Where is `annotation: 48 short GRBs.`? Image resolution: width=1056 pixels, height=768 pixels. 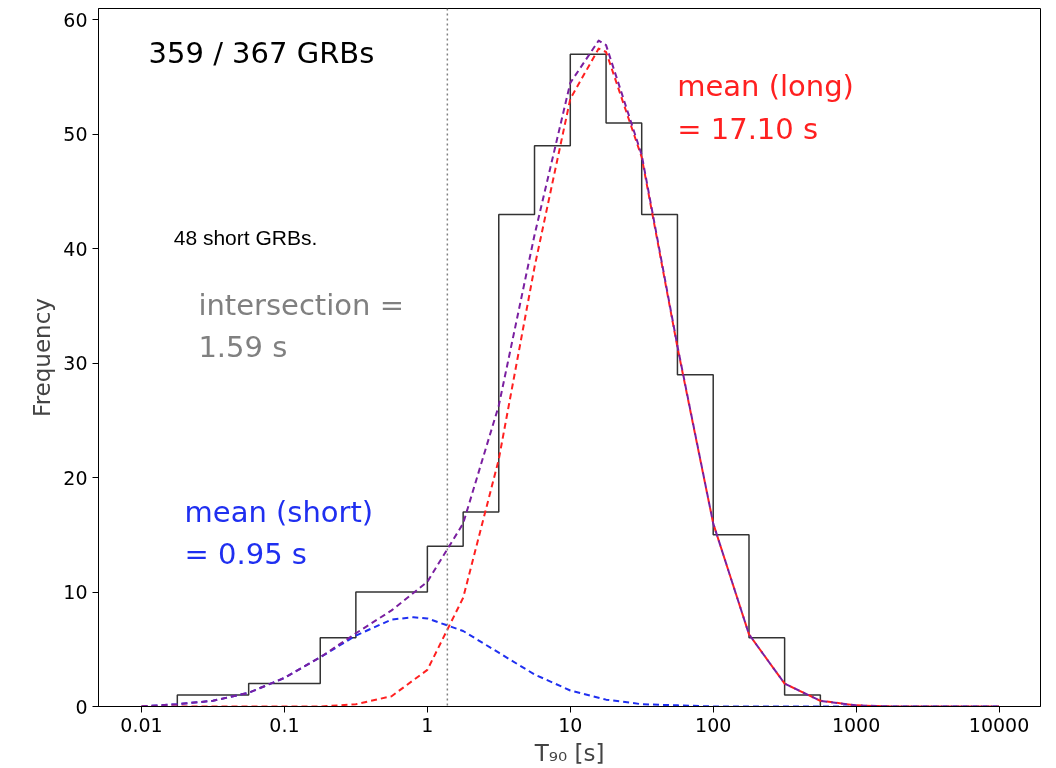
annotation: 48 short GRBs. is located at coordinates (245, 237).